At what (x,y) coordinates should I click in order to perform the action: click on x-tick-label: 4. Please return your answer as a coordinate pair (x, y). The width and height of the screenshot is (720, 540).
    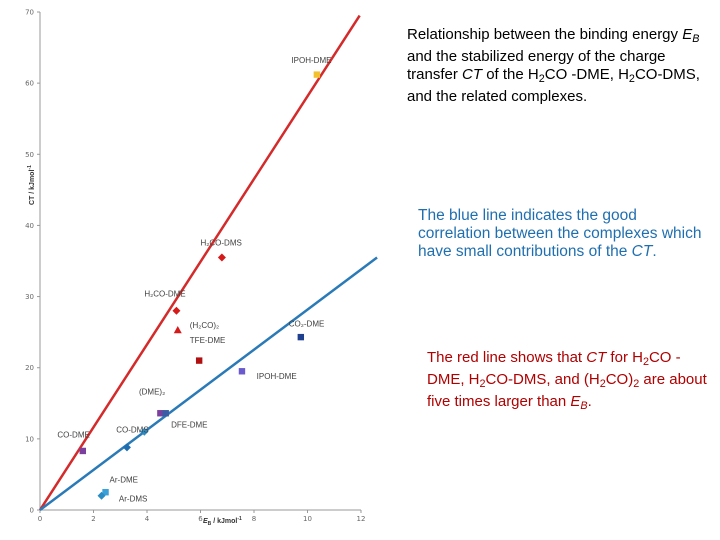
    Looking at the image, I should click on (147, 519).